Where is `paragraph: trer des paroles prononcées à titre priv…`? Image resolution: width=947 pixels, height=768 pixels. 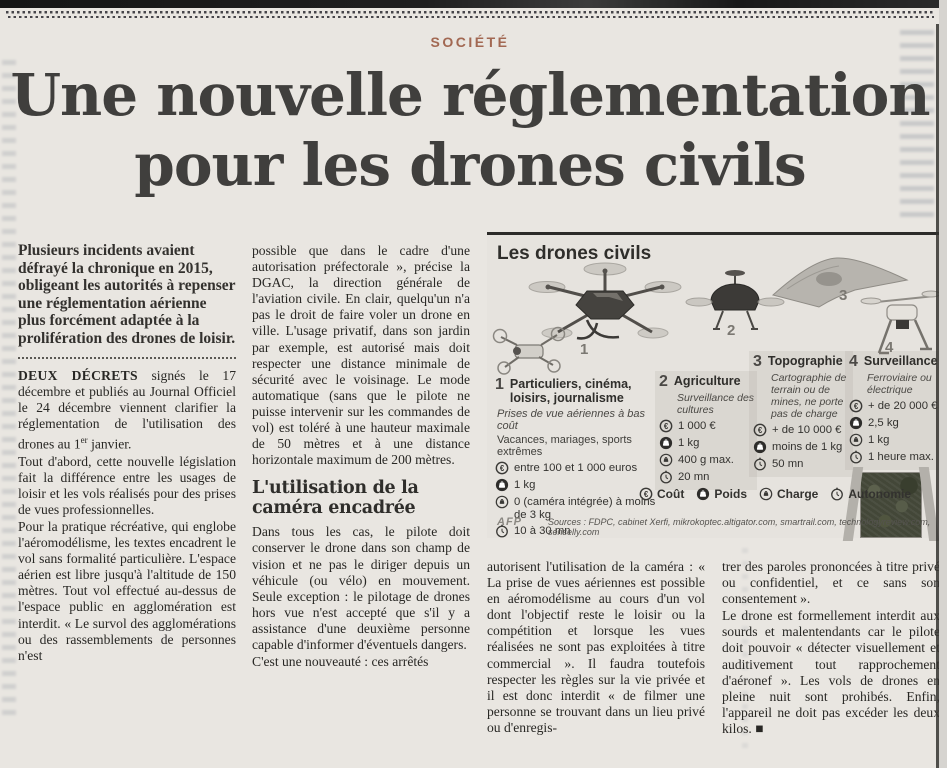
paragraph: trer des paroles prononcées à titre priv… is located at coordinates (831, 583).